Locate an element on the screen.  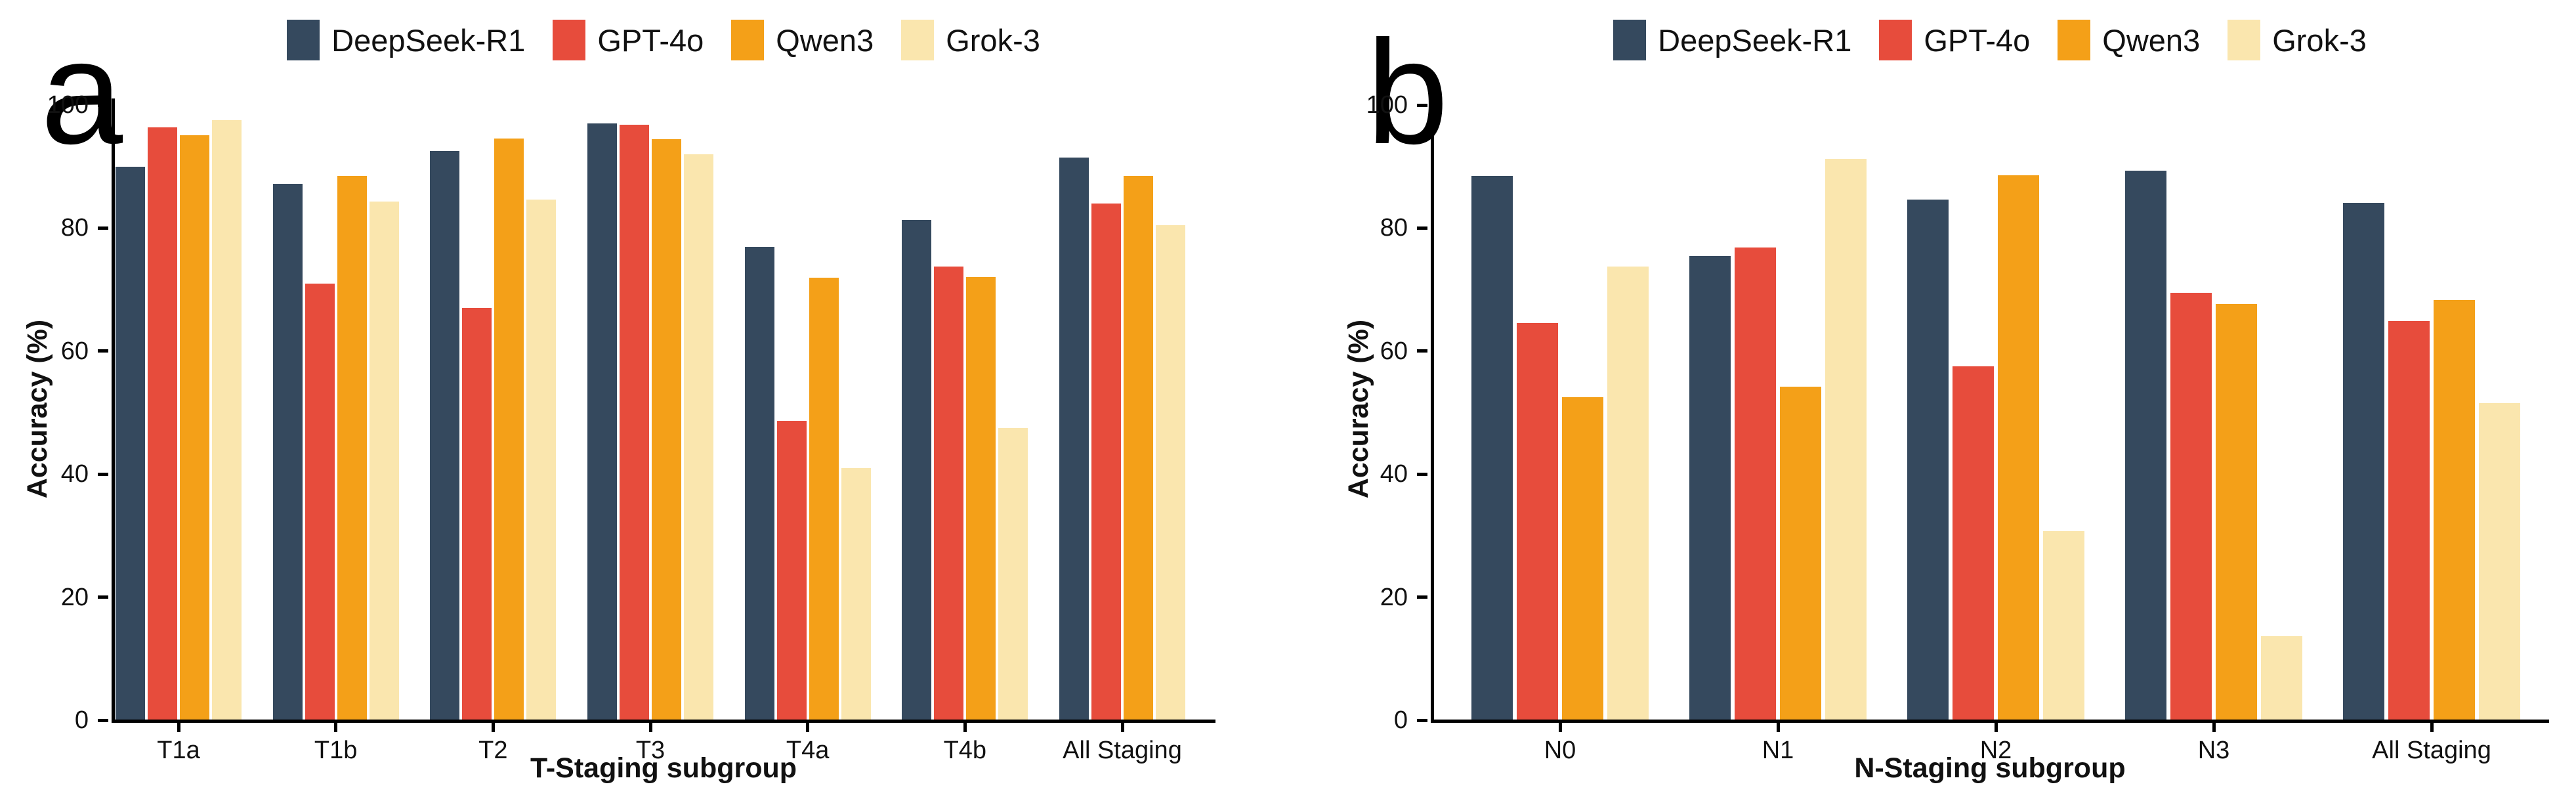
category-label-all-staging: All Staging is located at coordinates (2431, 750).